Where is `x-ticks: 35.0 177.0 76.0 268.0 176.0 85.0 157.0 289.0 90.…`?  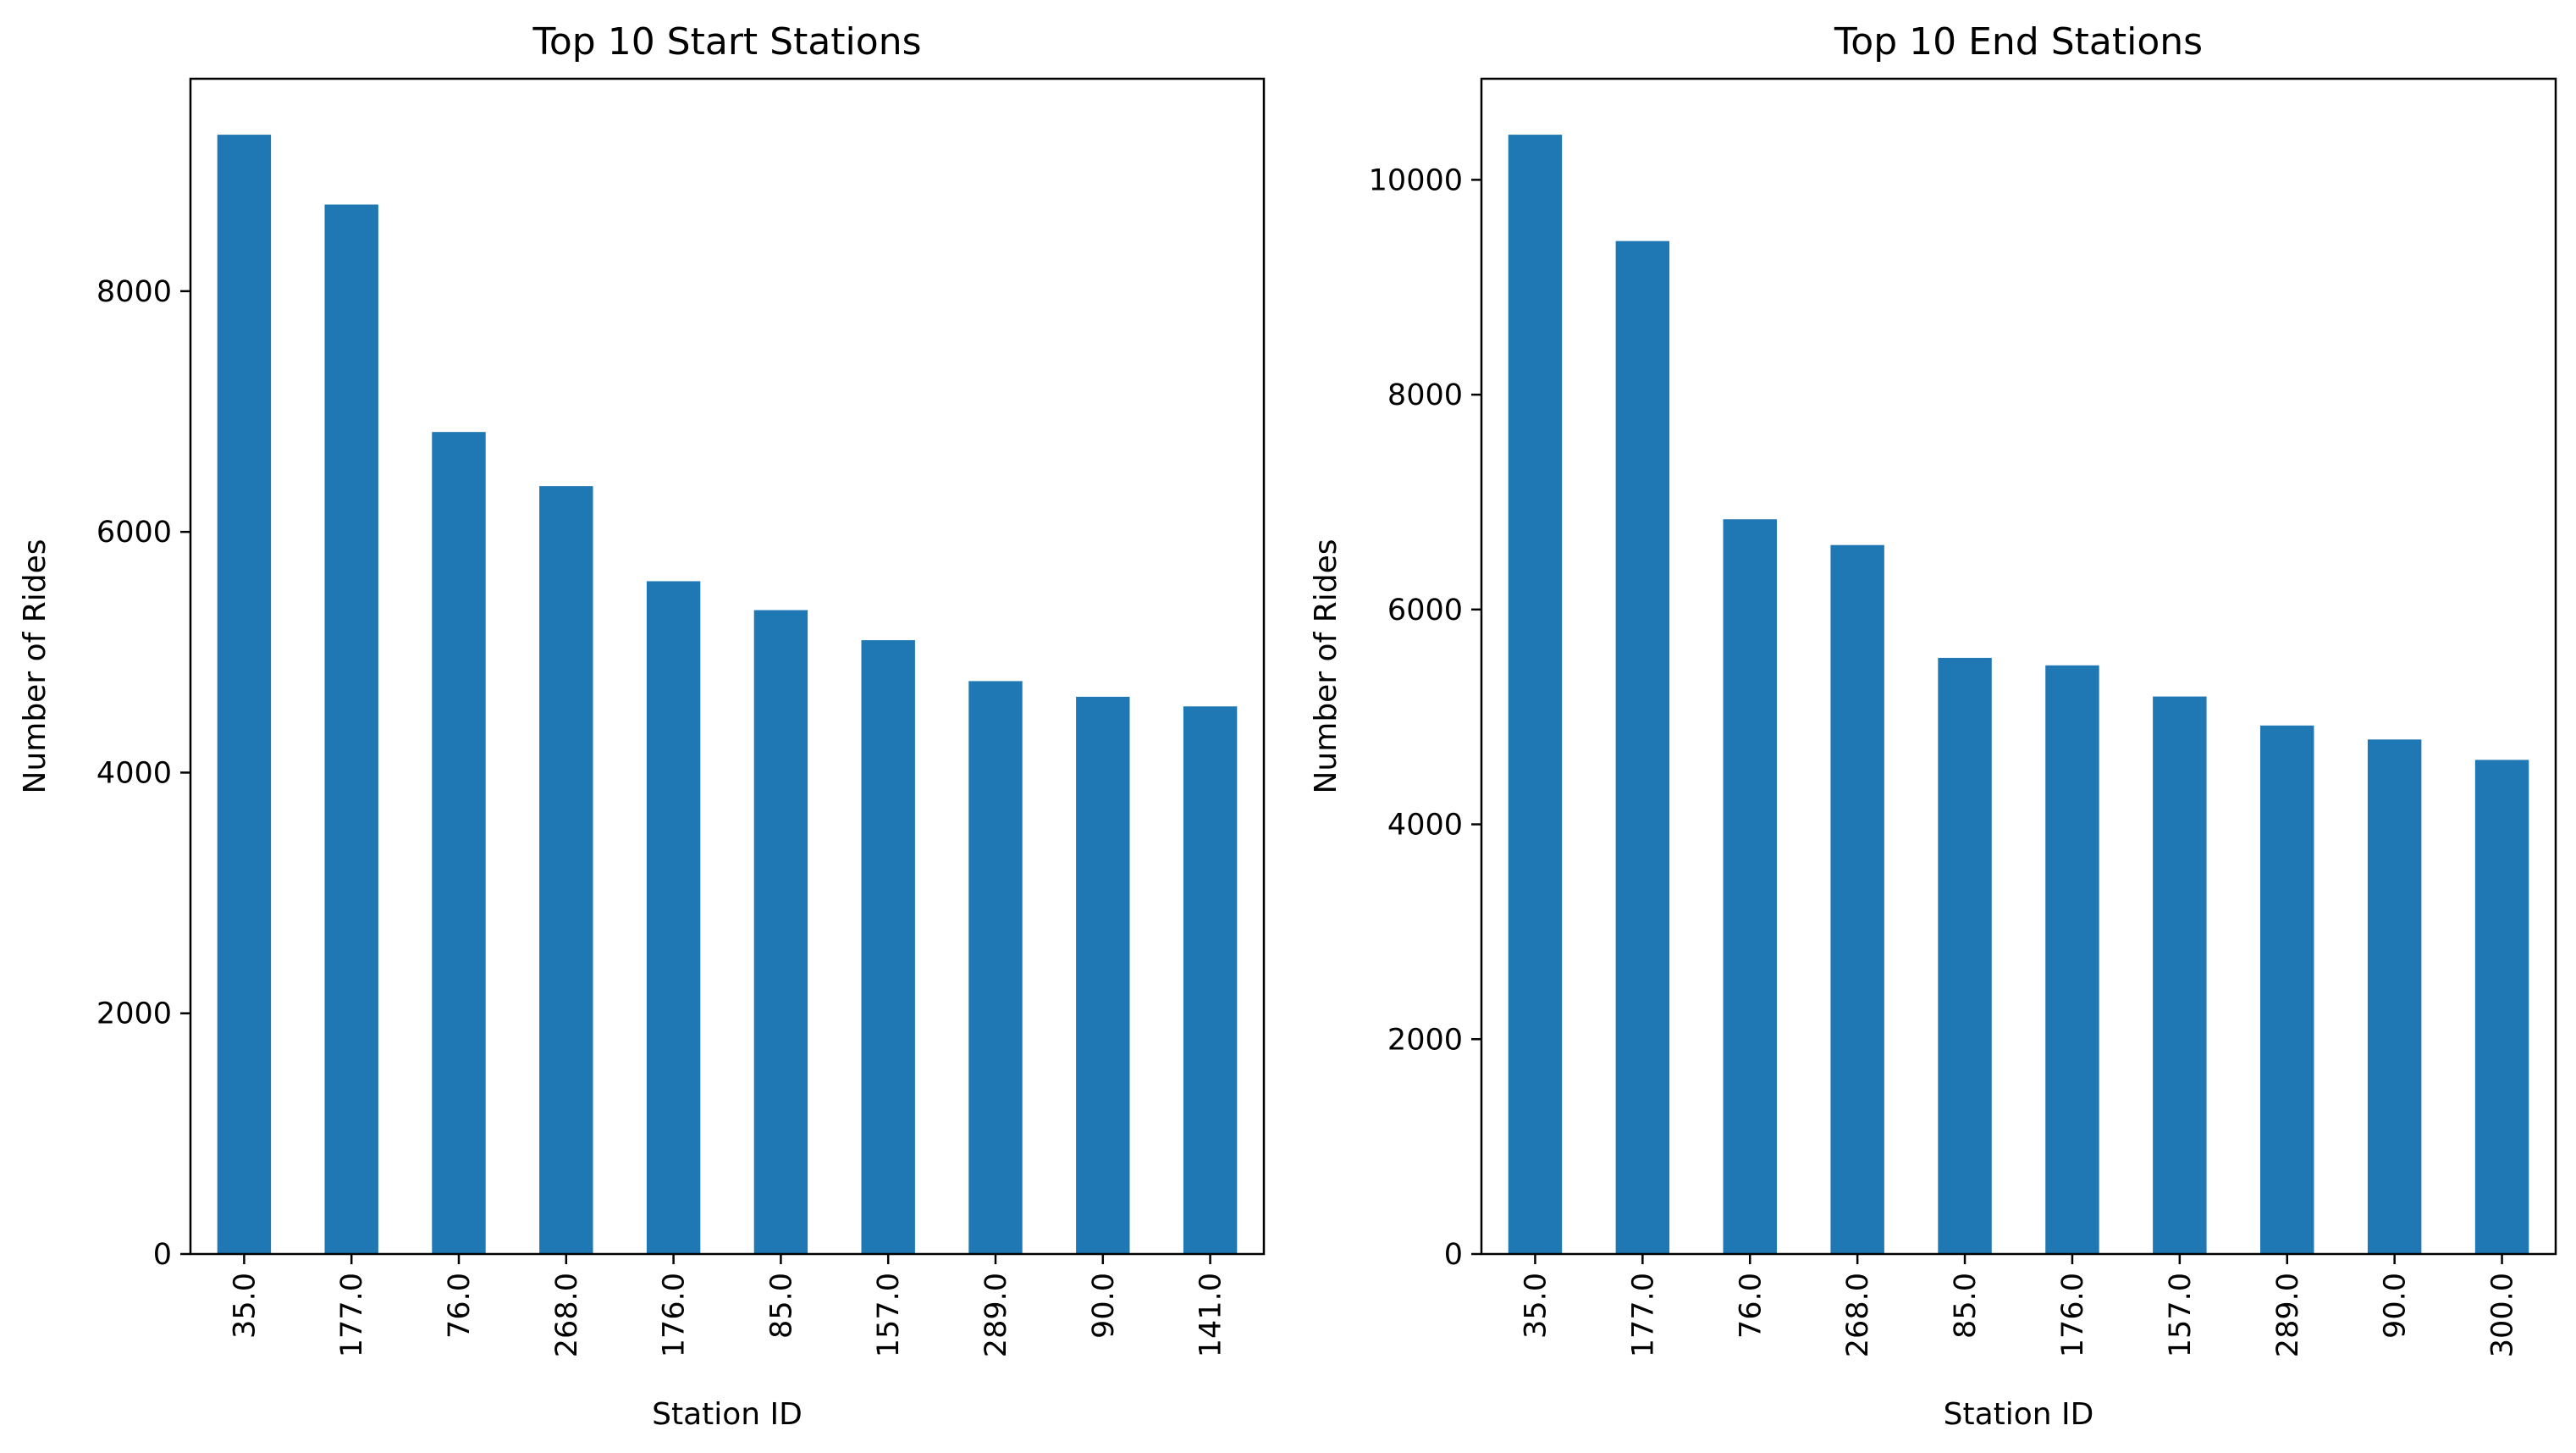
x-ticks: 35.0 177.0 76.0 268.0 176.0 85.0 157.0 289.0 90.… is located at coordinates (728, 1305).